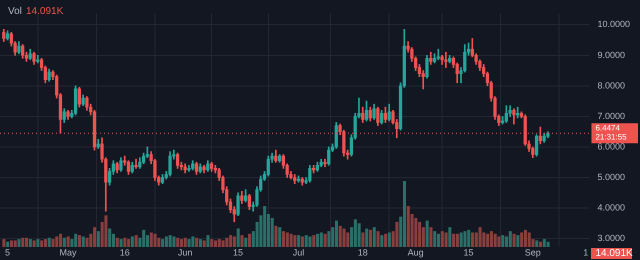 The width and height of the screenshot is (640, 260). What do you see at coordinates (611, 115) in the screenshot?
I see `y-tick-label: 7.0000` at bounding box center [611, 115].